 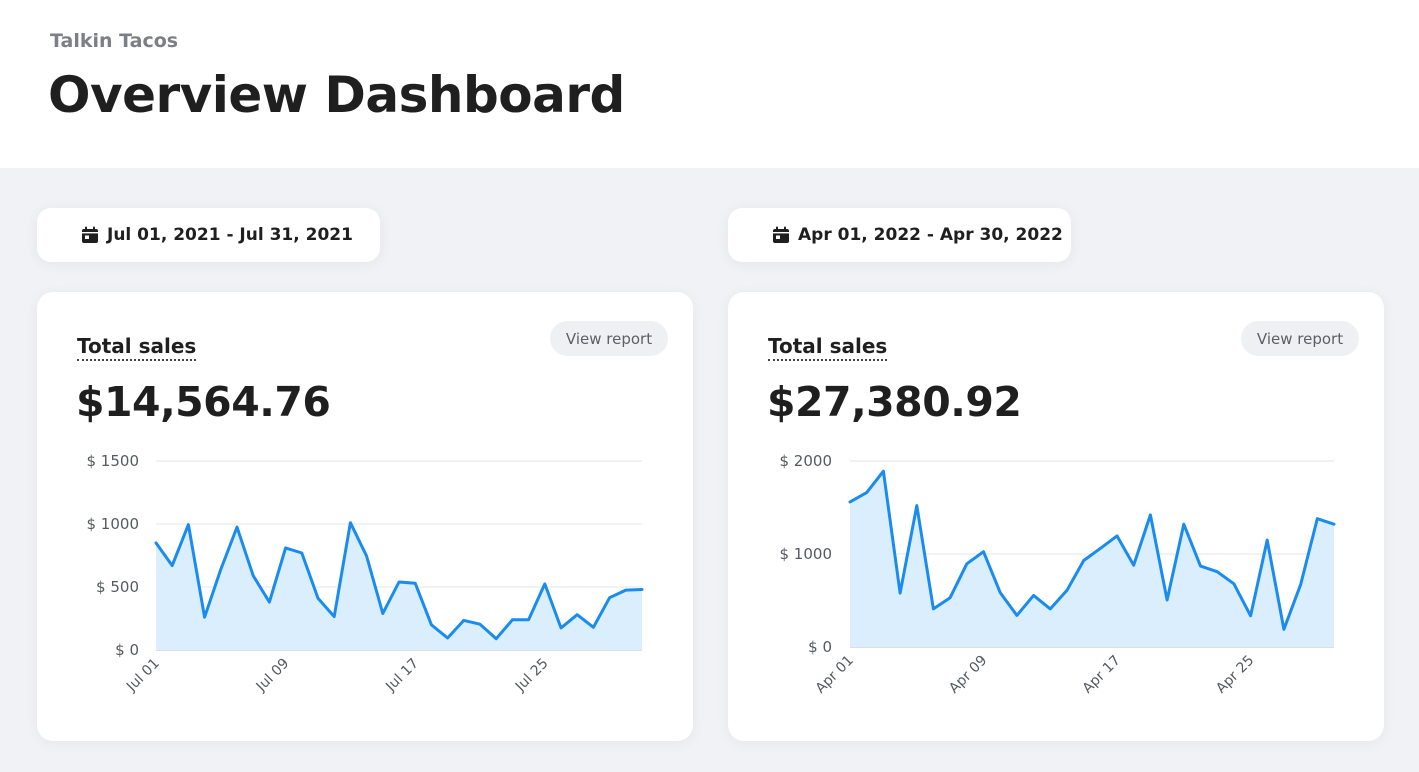 I want to click on x-tick-label: Jul 17, so click(x=402, y=676).